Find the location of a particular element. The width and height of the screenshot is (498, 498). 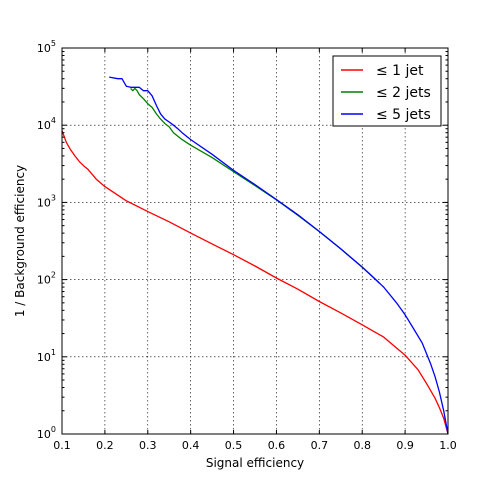

x-tick-label: 0.9 is located at coordinates (405, 445).